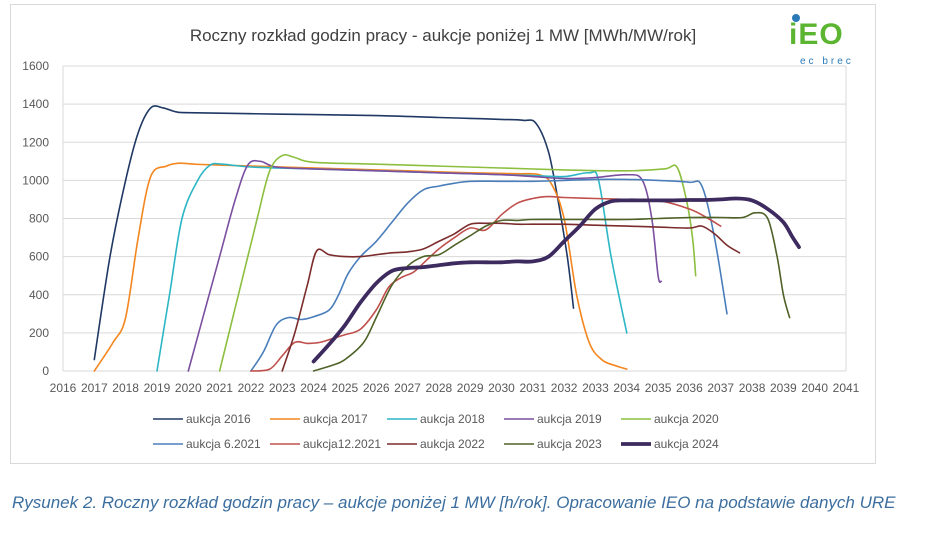 This screenshot has width=931, height=554. I want to click on y-tick-label: 1000, so click(35, 180).